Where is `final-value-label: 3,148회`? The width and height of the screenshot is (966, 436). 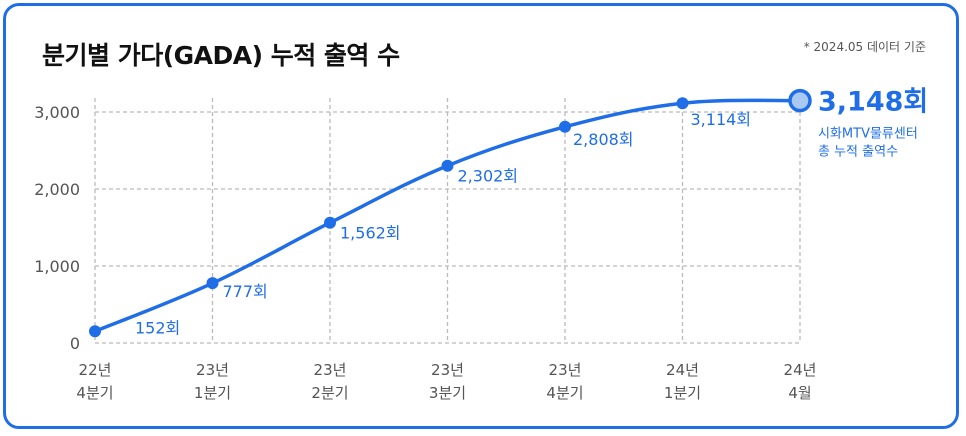
final-value-label: 3,148회 is located at coordinates (873, 102).